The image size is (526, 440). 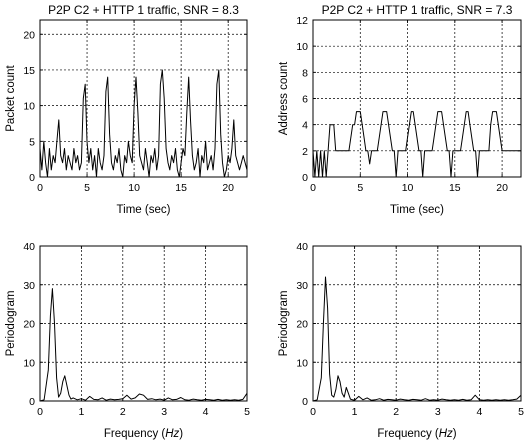 What do you see at coordinates (11, 97) in the screenshot?
I see `y-axis-label: Packet count` at bounding box center [11, 97].